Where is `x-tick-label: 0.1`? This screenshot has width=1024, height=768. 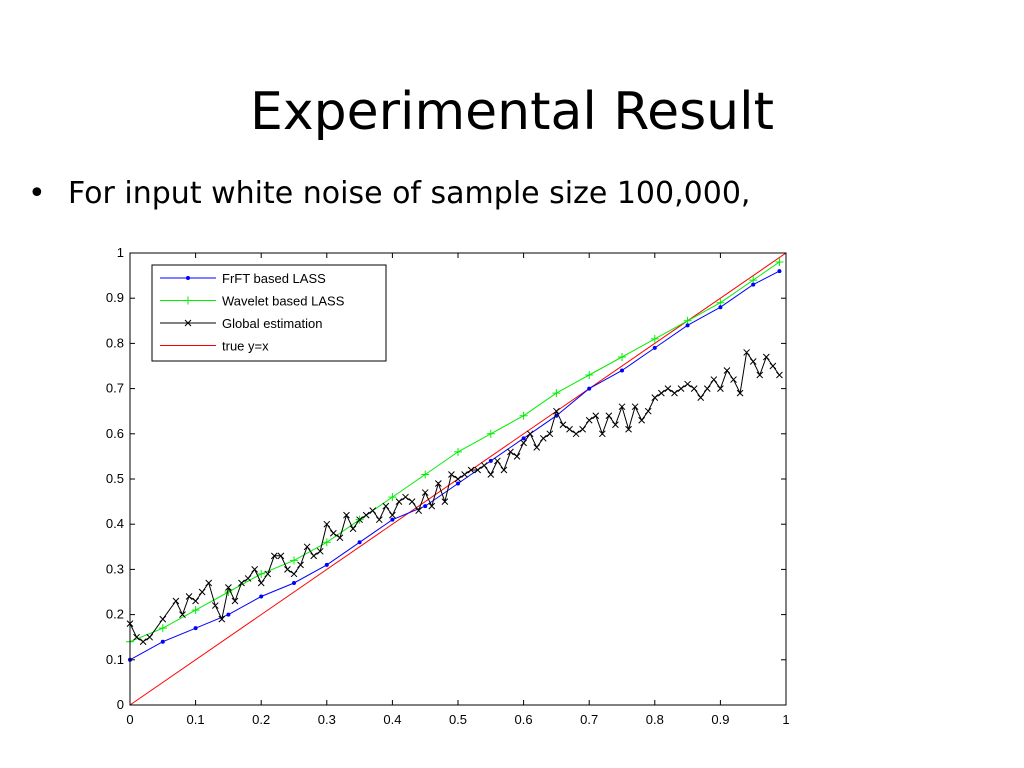 x-tick-label: 0.1 is located at coordinates (196, 719).